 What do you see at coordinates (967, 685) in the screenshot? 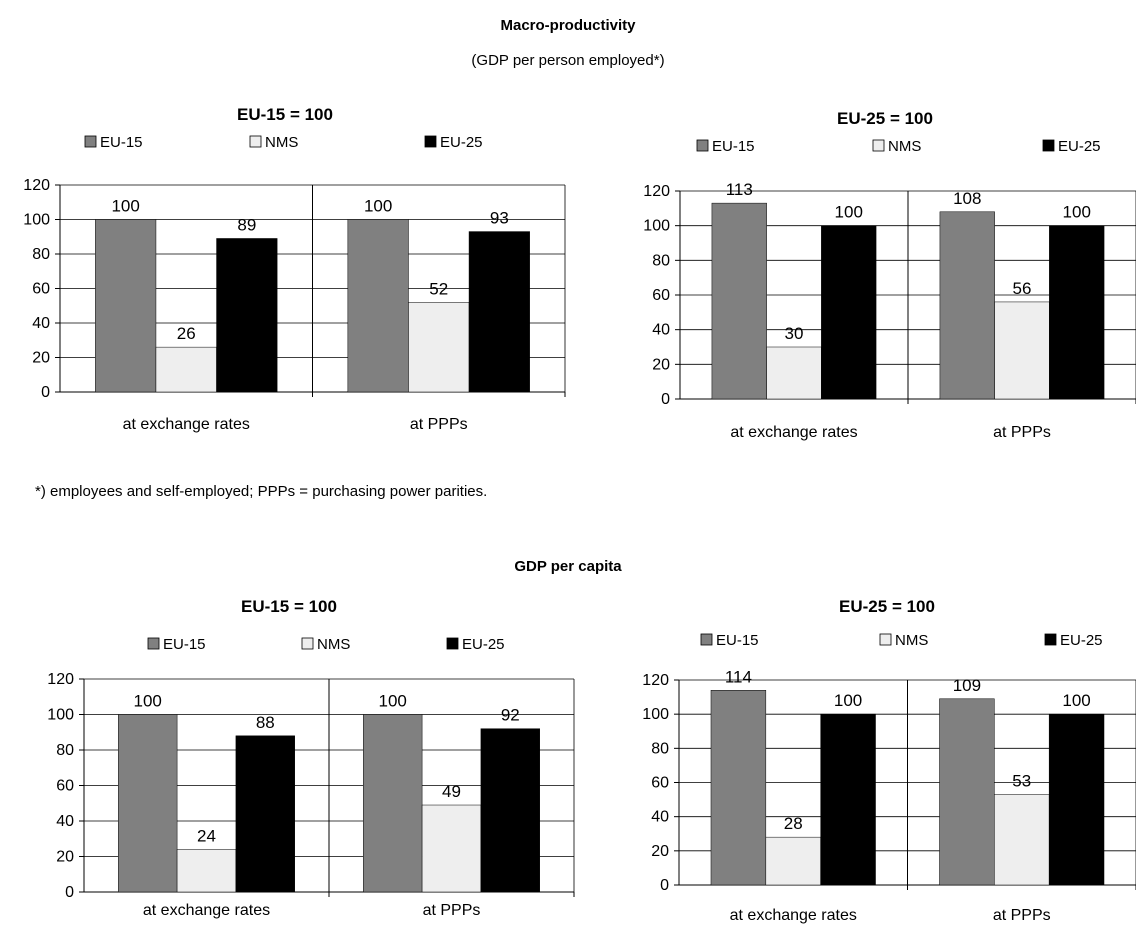
I see `data-label: 109` at bounding box center [967, 685].